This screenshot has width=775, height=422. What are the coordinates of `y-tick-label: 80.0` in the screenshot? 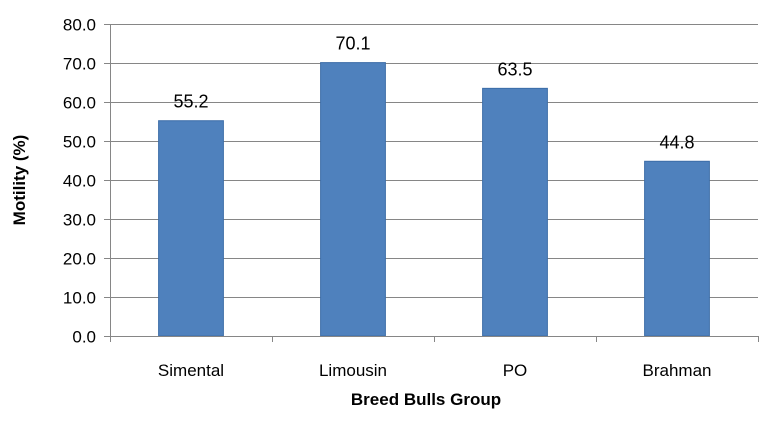 It's located at (79, 25).